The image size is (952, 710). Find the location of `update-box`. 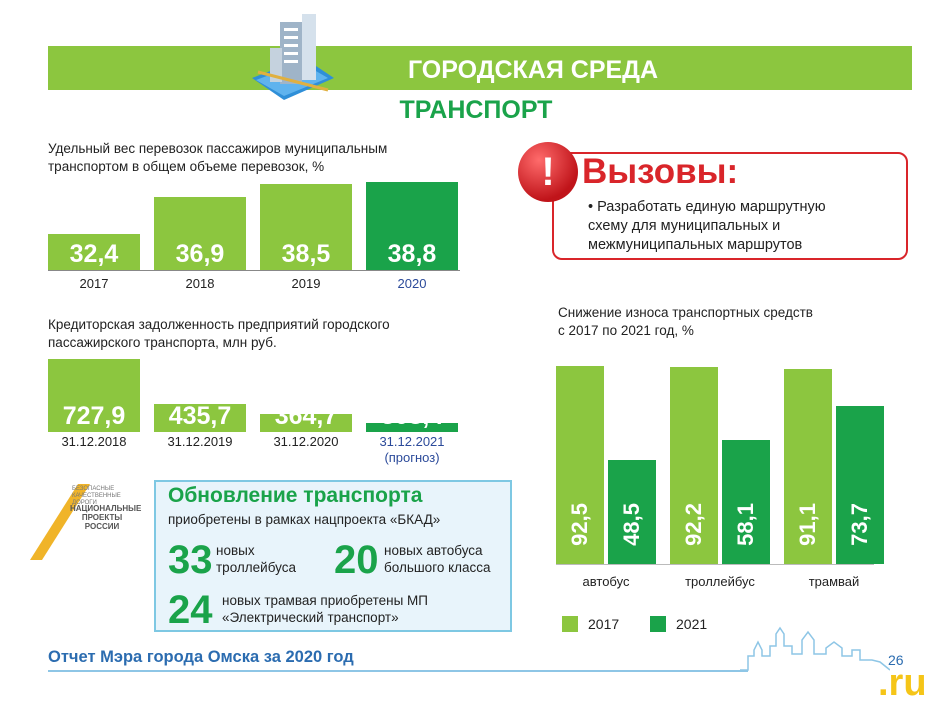

update-box is located at coordinates (333, 556).